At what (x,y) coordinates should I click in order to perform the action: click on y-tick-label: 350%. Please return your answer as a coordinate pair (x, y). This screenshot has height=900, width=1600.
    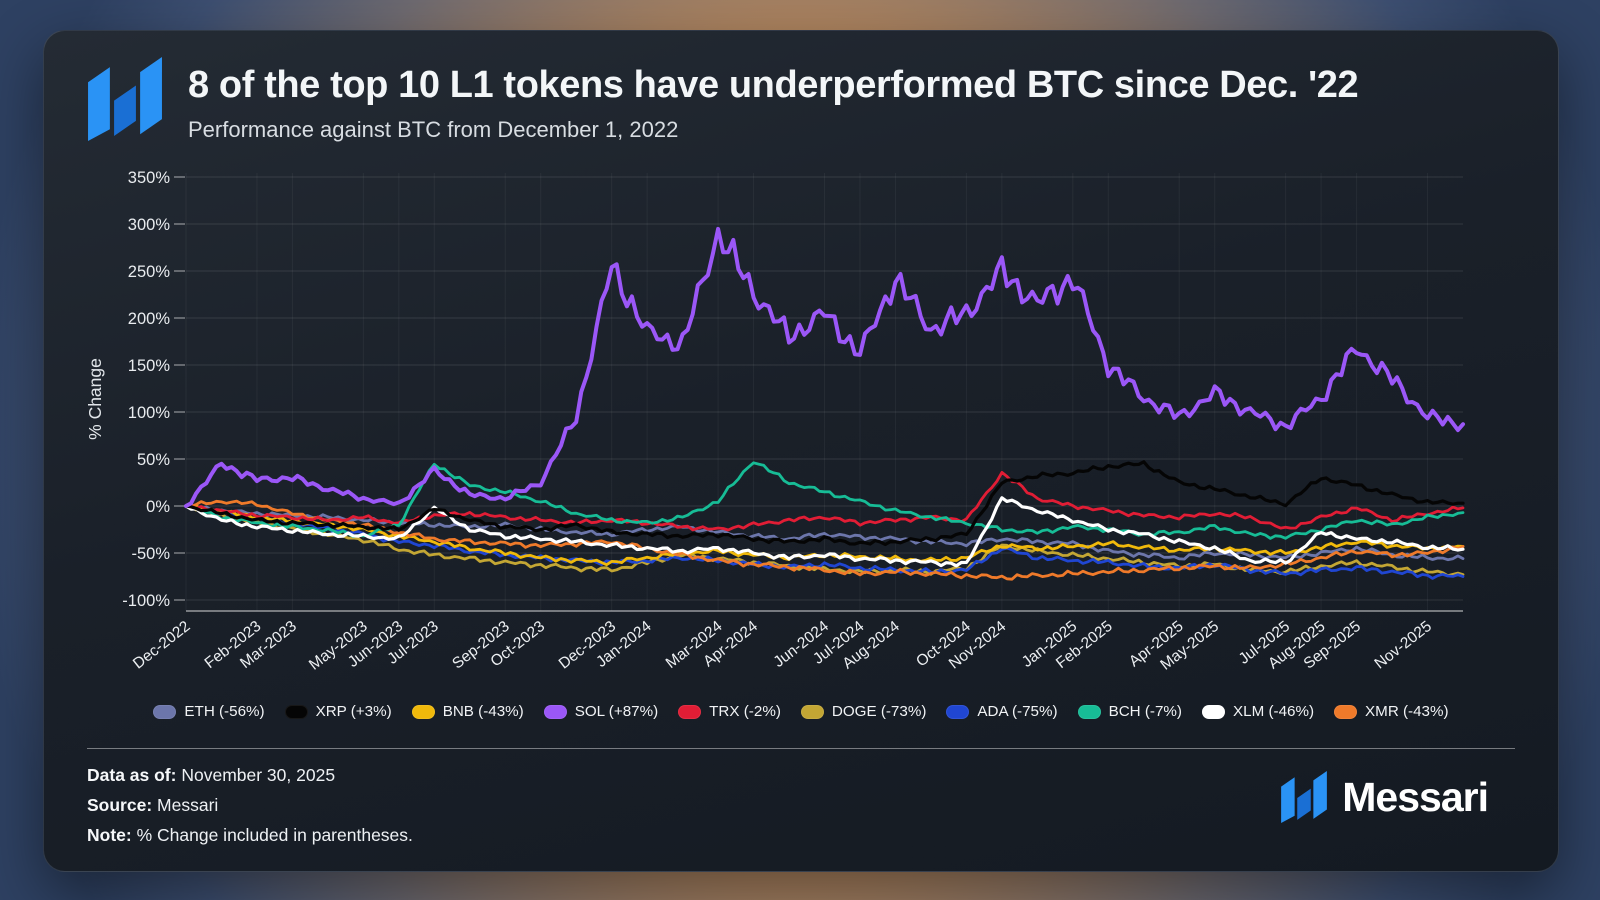
    Looking at the image, I should click on (149, 178).